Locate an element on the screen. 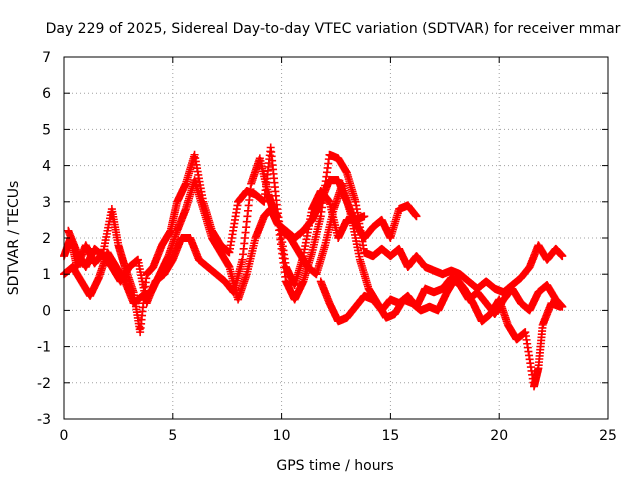  y-tick-label: -1 is located at coordinates (44, 348).